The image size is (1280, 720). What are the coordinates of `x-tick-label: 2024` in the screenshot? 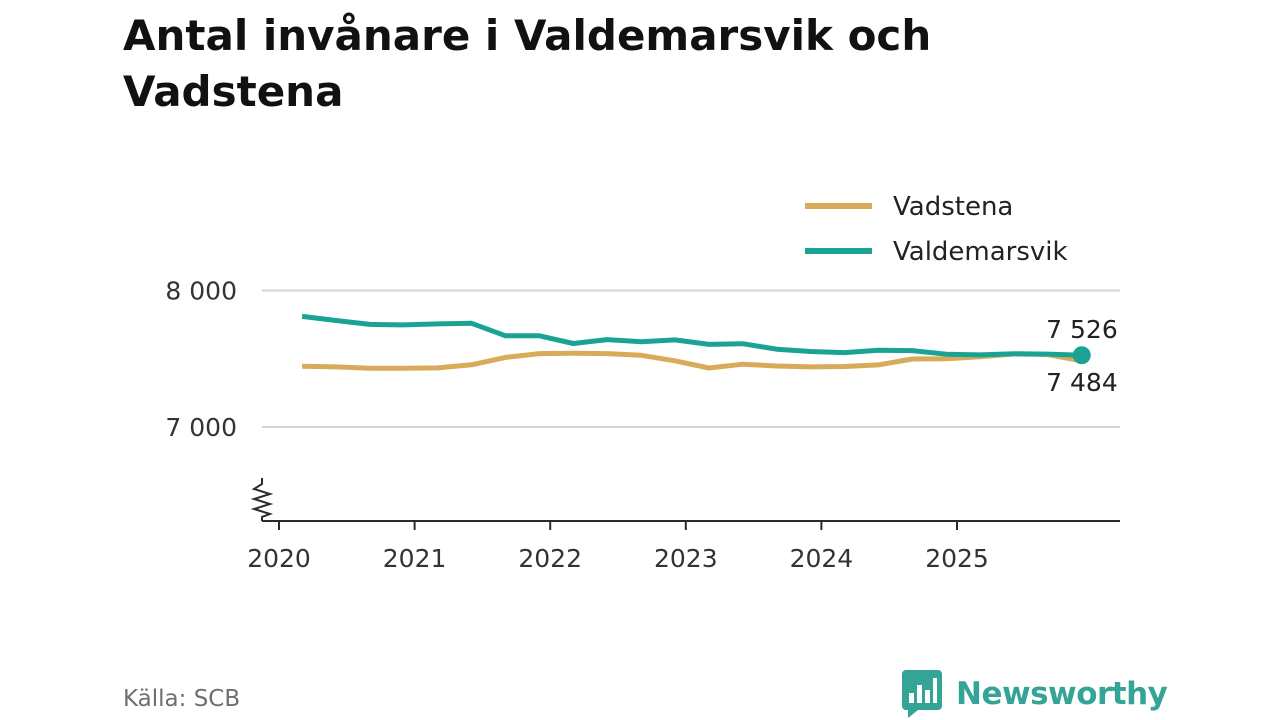 It's located at (822, 558).